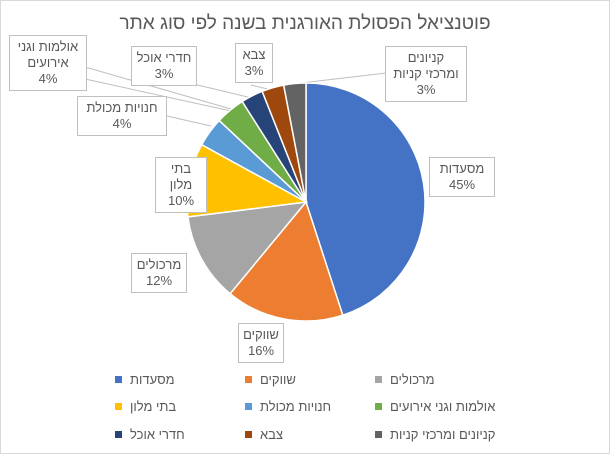 Image resolution: width=610 pixels, height=454 pixels. I want to click on data-label: חנויות מכולת 4%, so click(122, 116).